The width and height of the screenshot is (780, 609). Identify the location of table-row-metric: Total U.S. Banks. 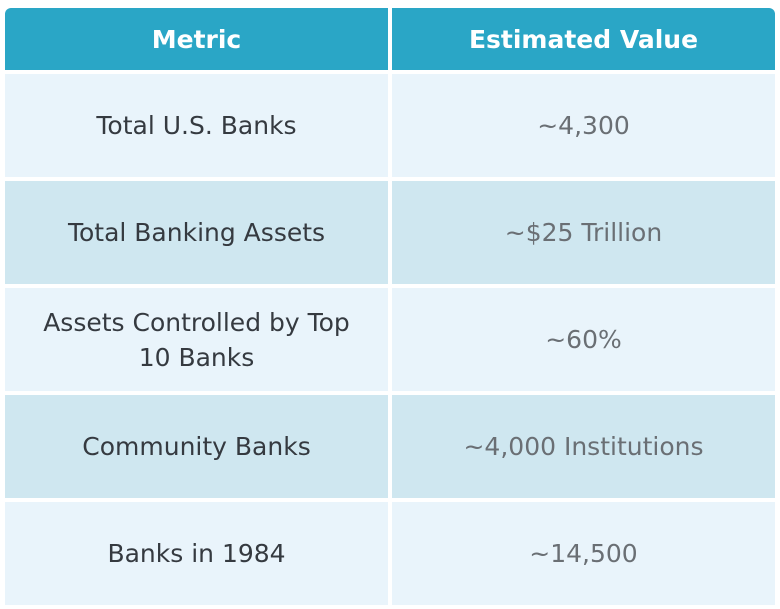
(196, 125).